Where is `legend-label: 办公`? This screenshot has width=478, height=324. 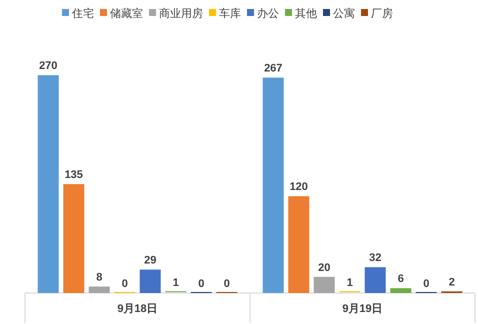
legend-label: 办公 is located at coordinates (268, 13).